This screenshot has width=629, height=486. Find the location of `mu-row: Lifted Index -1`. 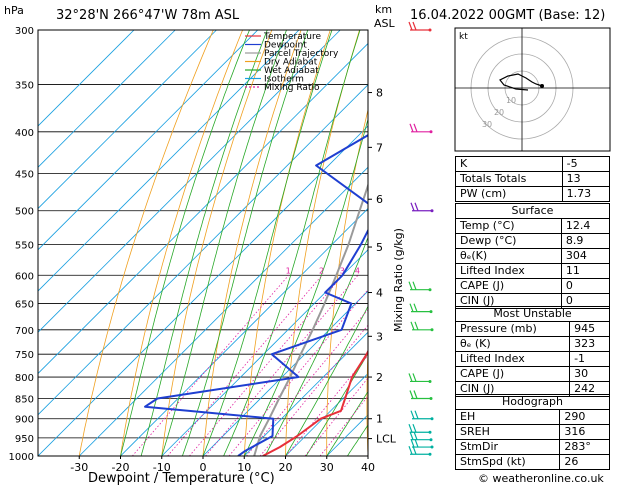

mu-row: Lifted Index -1 is located at coordinates (532, 359).